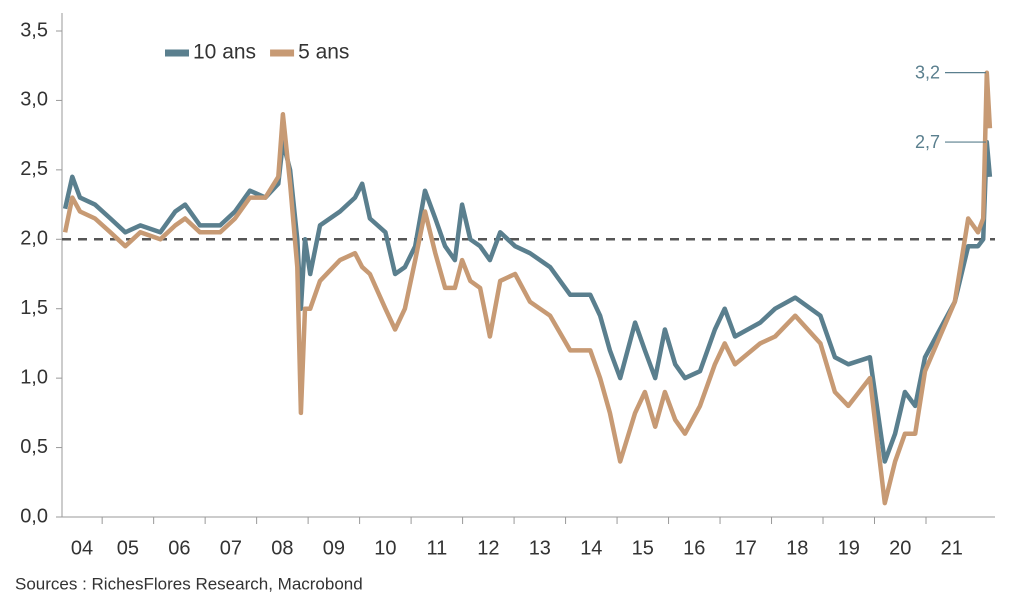 This screenshot has height=614, width=1023. What do you see at coordinates (385, 548) in the screenshot?
I see `x-tick-label: 10` at bounding box center [385, 548].